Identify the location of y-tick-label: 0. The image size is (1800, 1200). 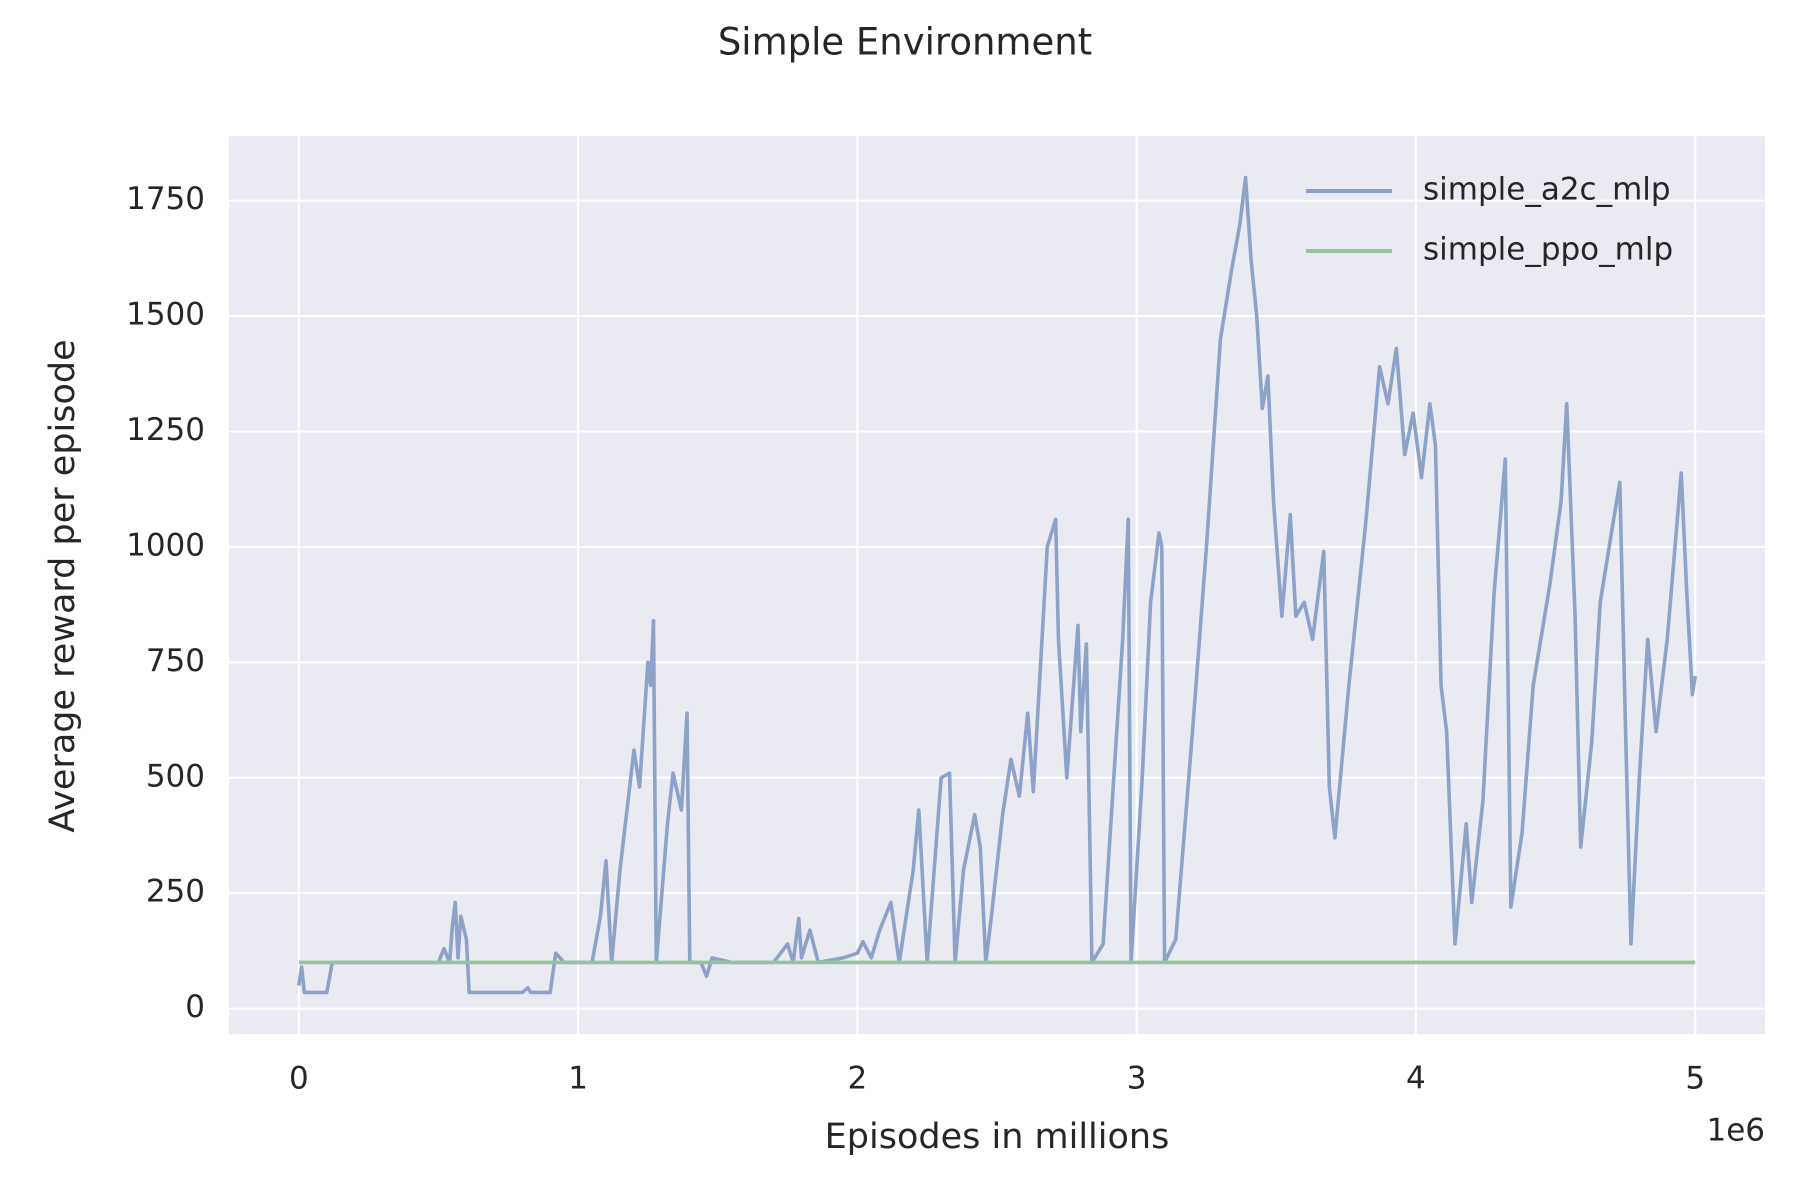
(195, 1007).